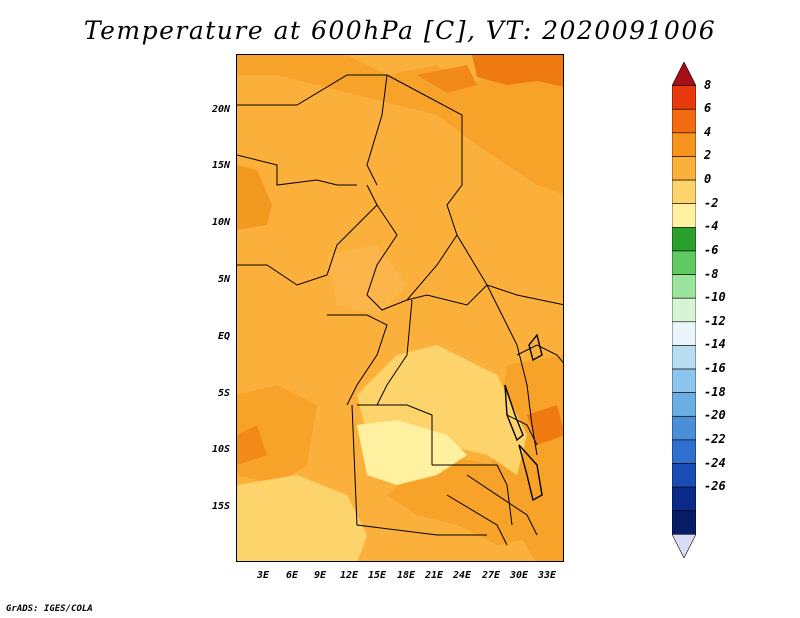 Image resolution: width=800 pixels, height=618 pixels. I want to click on lon-label: 30E, so click(519, 575).